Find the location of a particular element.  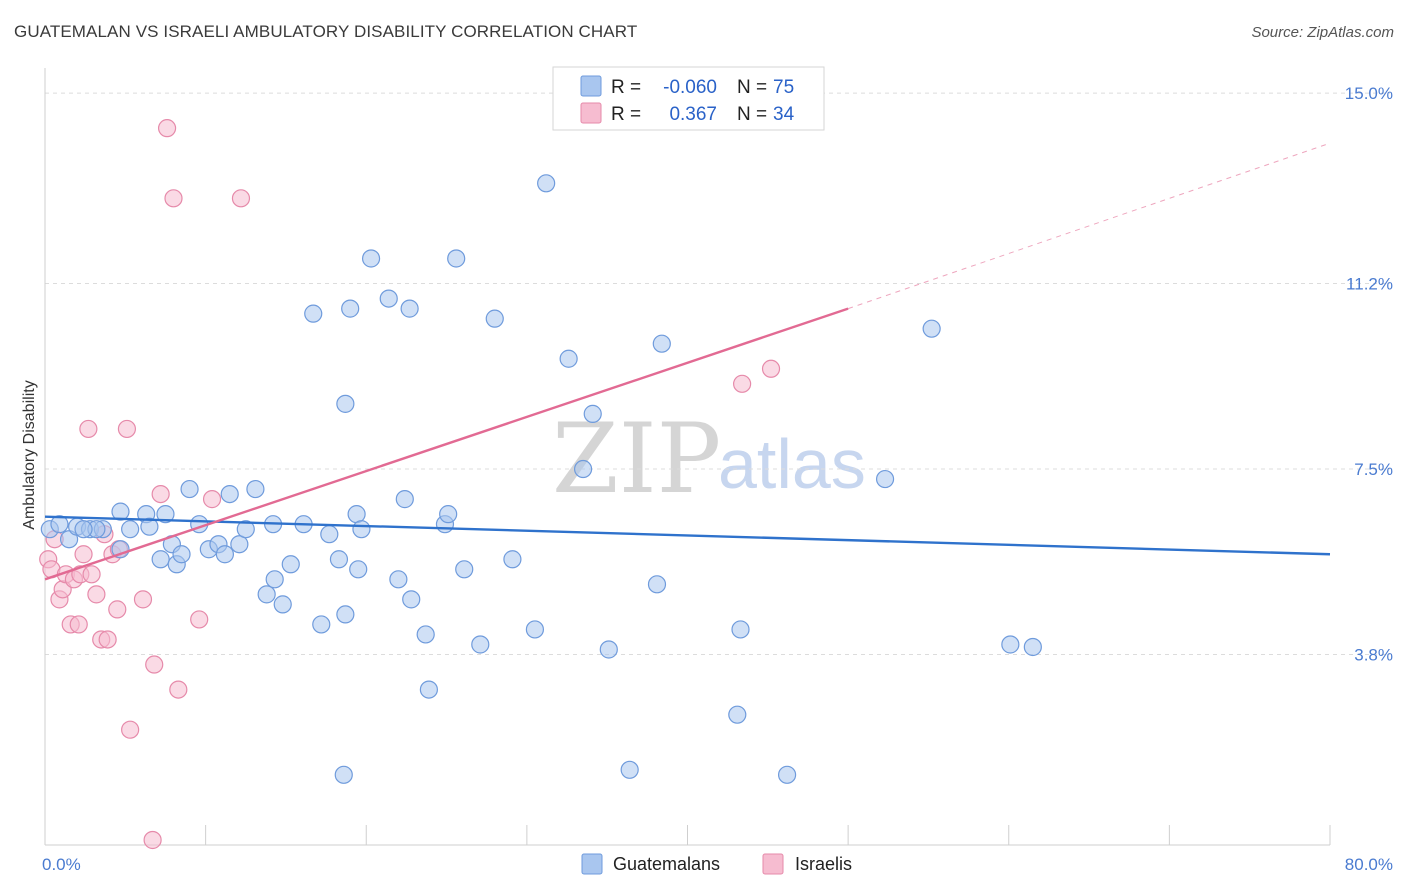

legend-swatch-israelis is located at coordinates (591, 113).